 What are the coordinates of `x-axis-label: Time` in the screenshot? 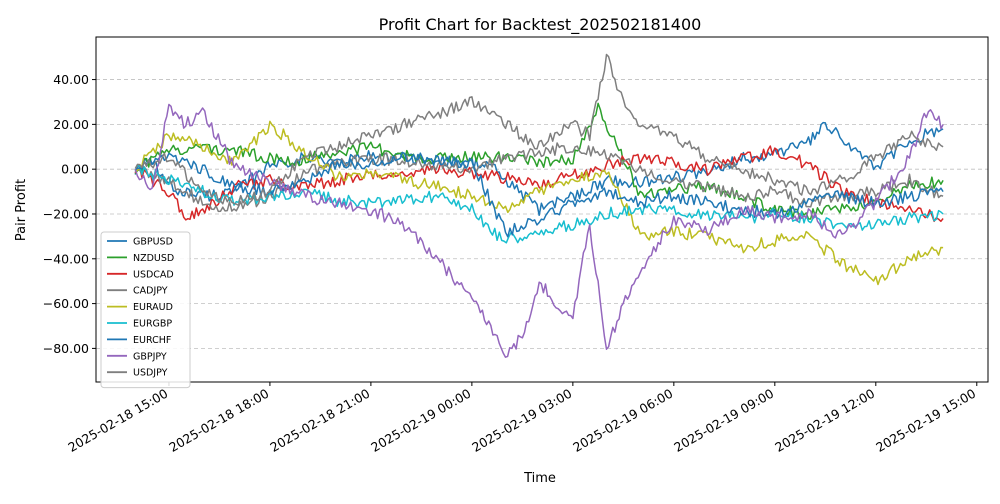 It's located at (539, 478).